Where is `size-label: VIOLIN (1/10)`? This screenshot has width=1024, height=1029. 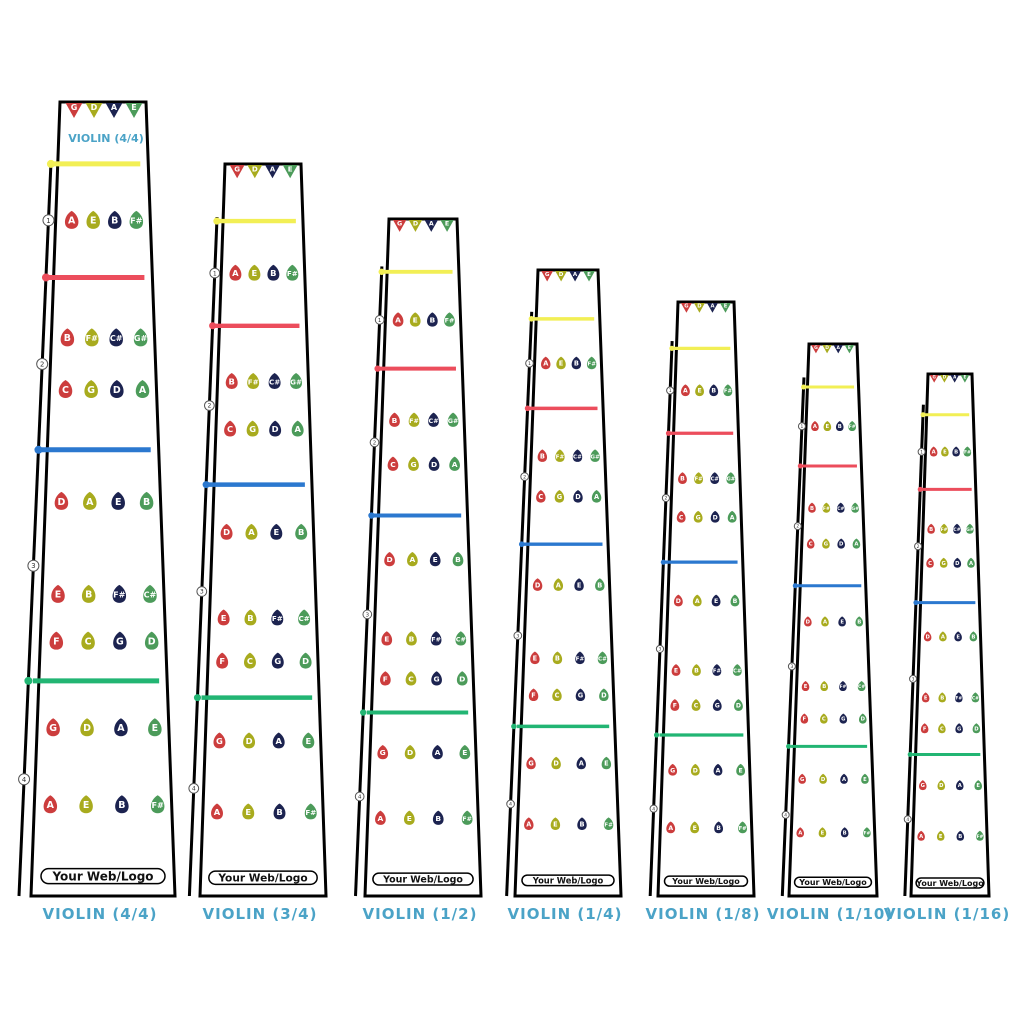 size-label: VIOLIN (1/10) is located at coordinates (830, 914).